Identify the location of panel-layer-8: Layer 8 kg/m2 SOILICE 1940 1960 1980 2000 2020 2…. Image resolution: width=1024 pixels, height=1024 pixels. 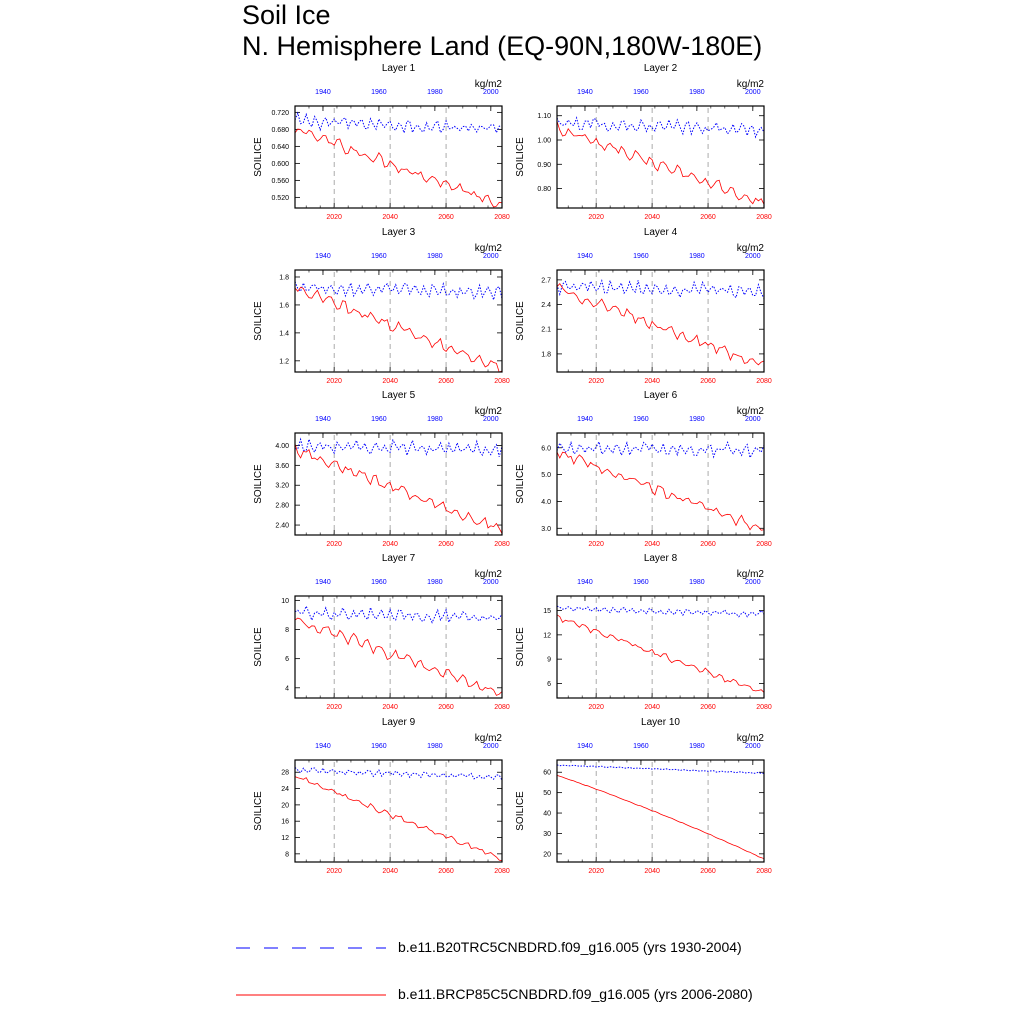
(643, 632).